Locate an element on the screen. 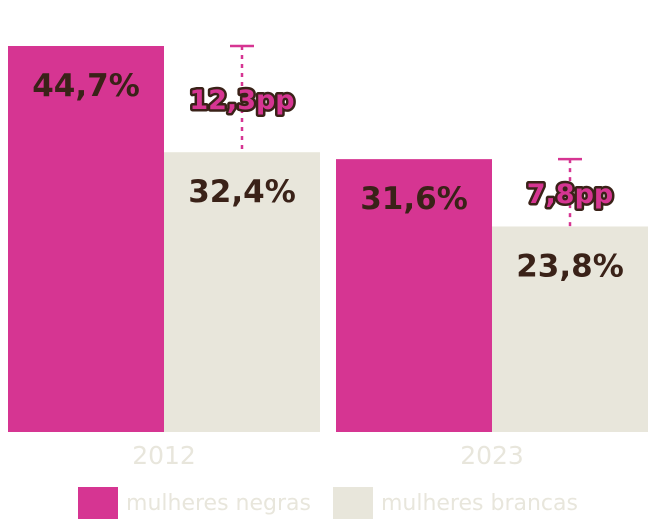 The image size is (656, 520). bar-negras-2023 is located at coordinates (414, 295).